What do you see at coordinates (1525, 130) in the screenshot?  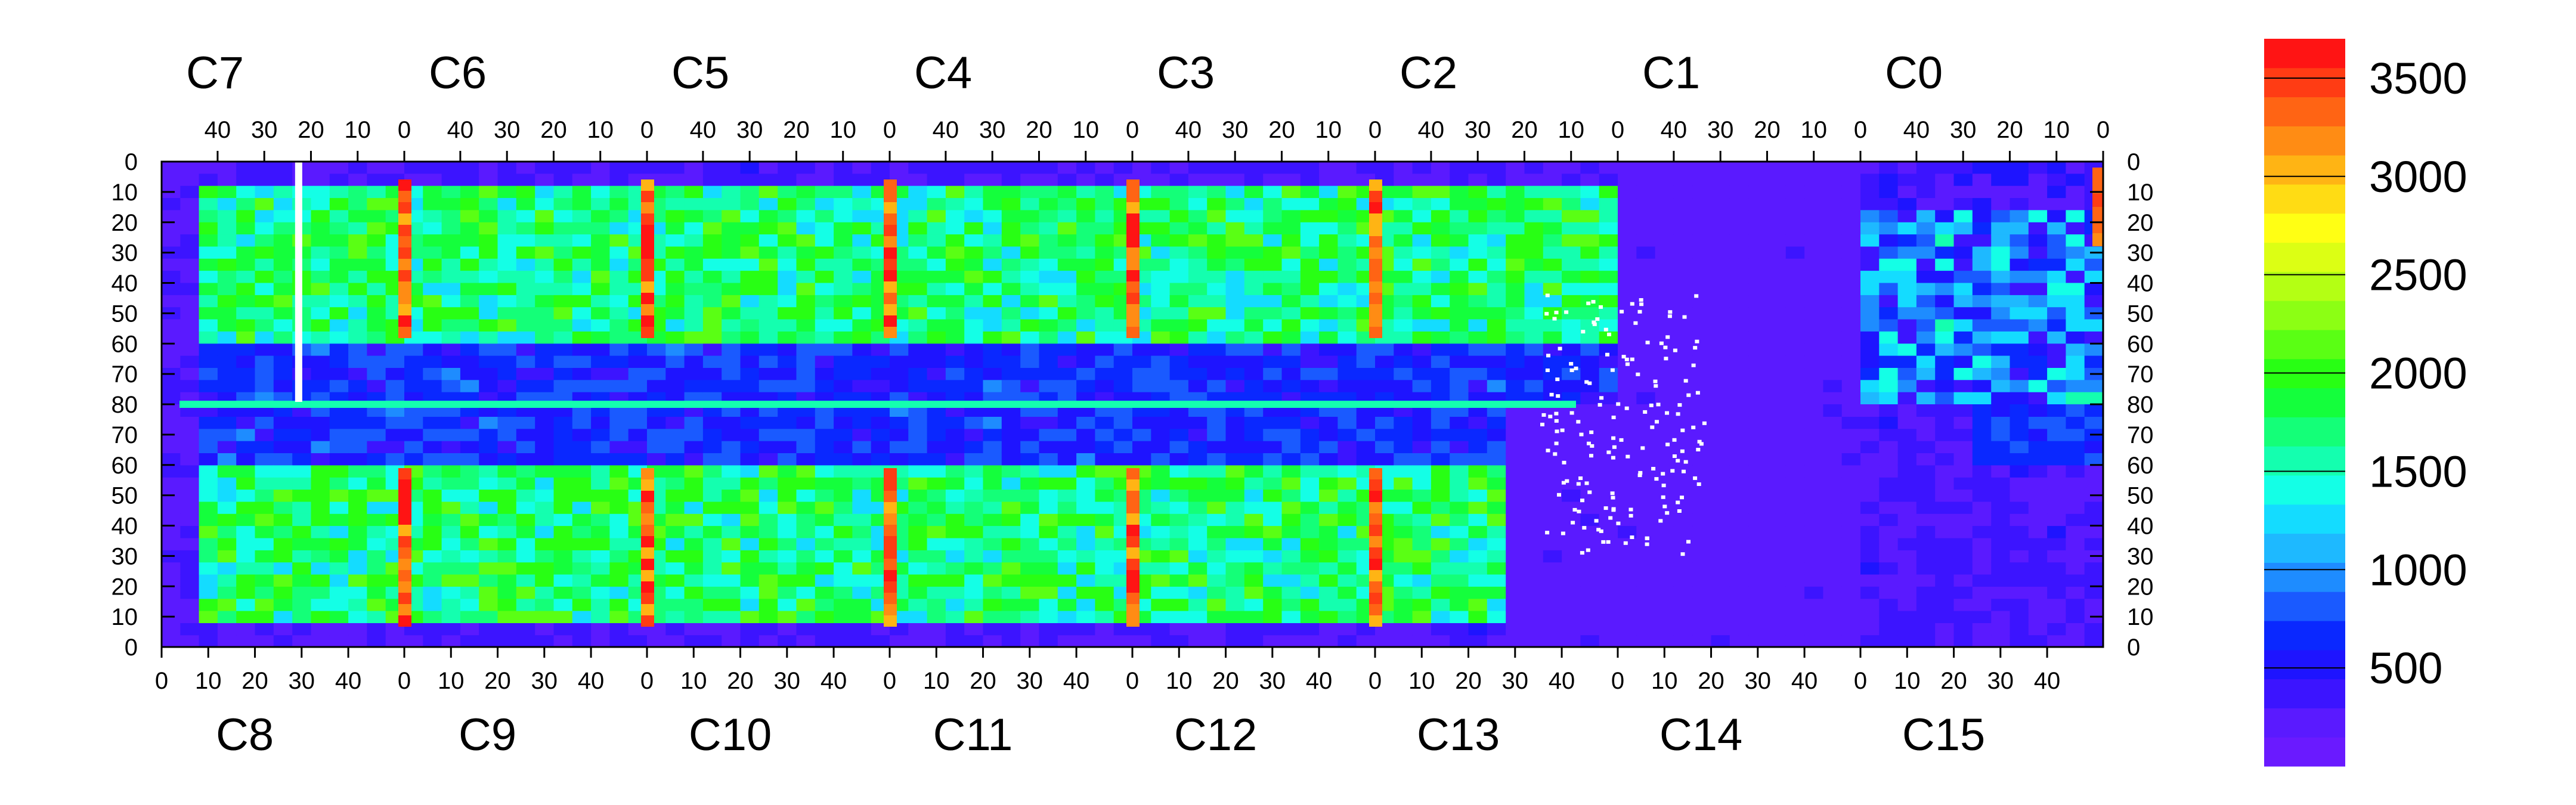 I see `top-tick-label: 20` at bounding box center [1525, 130].